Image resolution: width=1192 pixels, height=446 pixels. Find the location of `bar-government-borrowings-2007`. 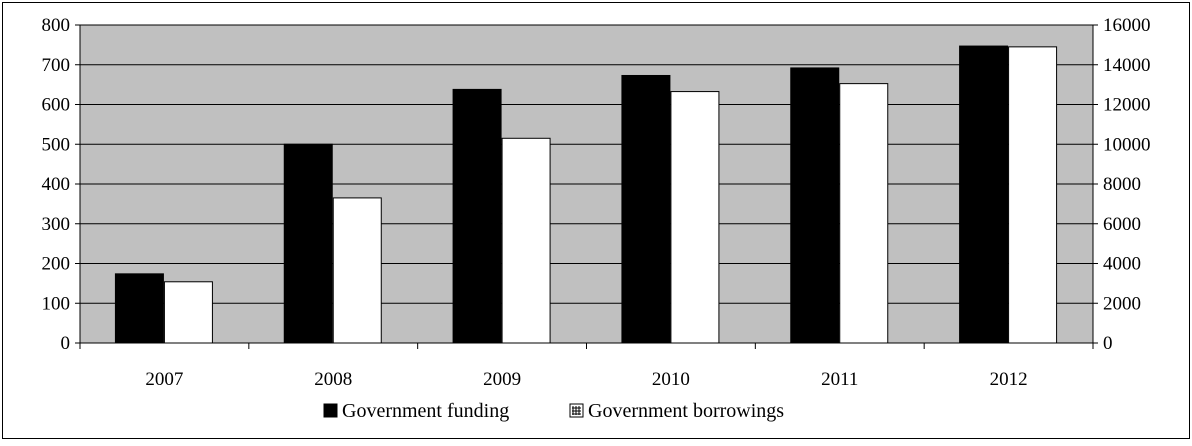

bar-government-borrowings-2007 is located at coordinates (188, 312).